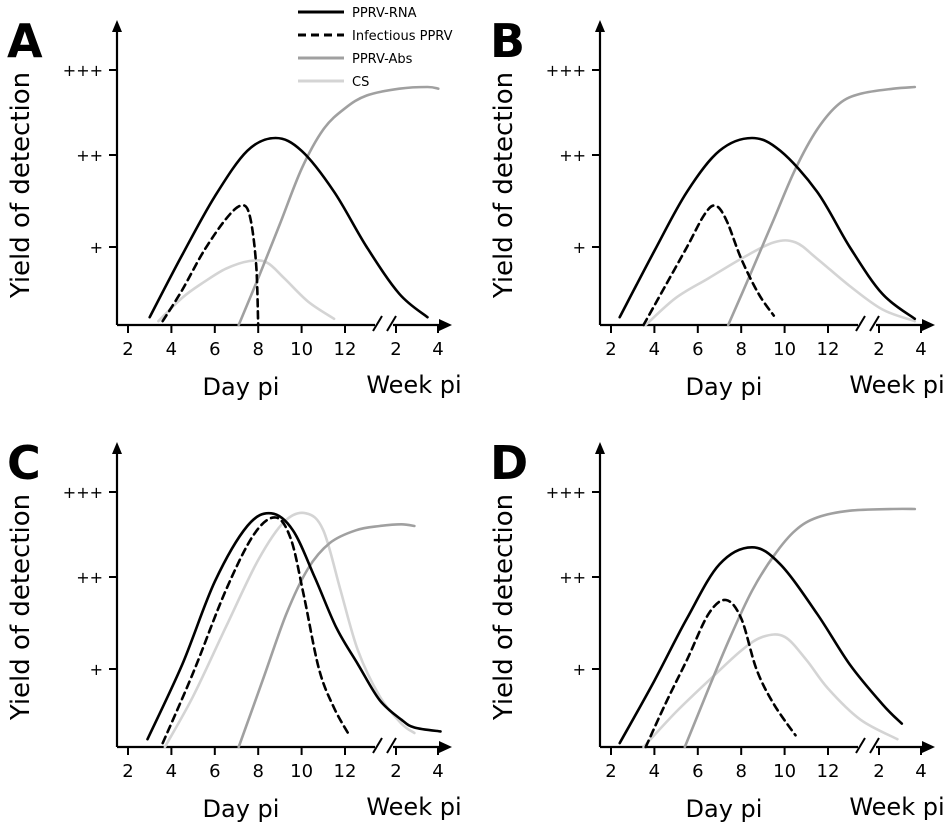 The height and width of the screenshot is (824, 949). What do you see at coordinates (24, 463) in the screenshot?
I see `panel-letter: C` at bounding box center [24, 463].